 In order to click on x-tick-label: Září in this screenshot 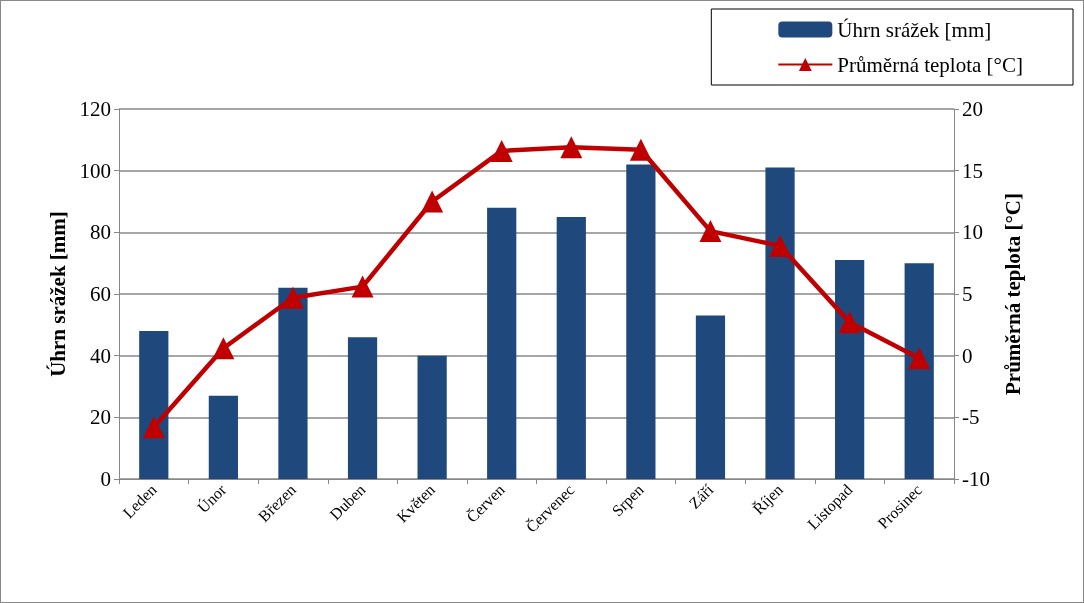, I will do `click(701, 496)`.